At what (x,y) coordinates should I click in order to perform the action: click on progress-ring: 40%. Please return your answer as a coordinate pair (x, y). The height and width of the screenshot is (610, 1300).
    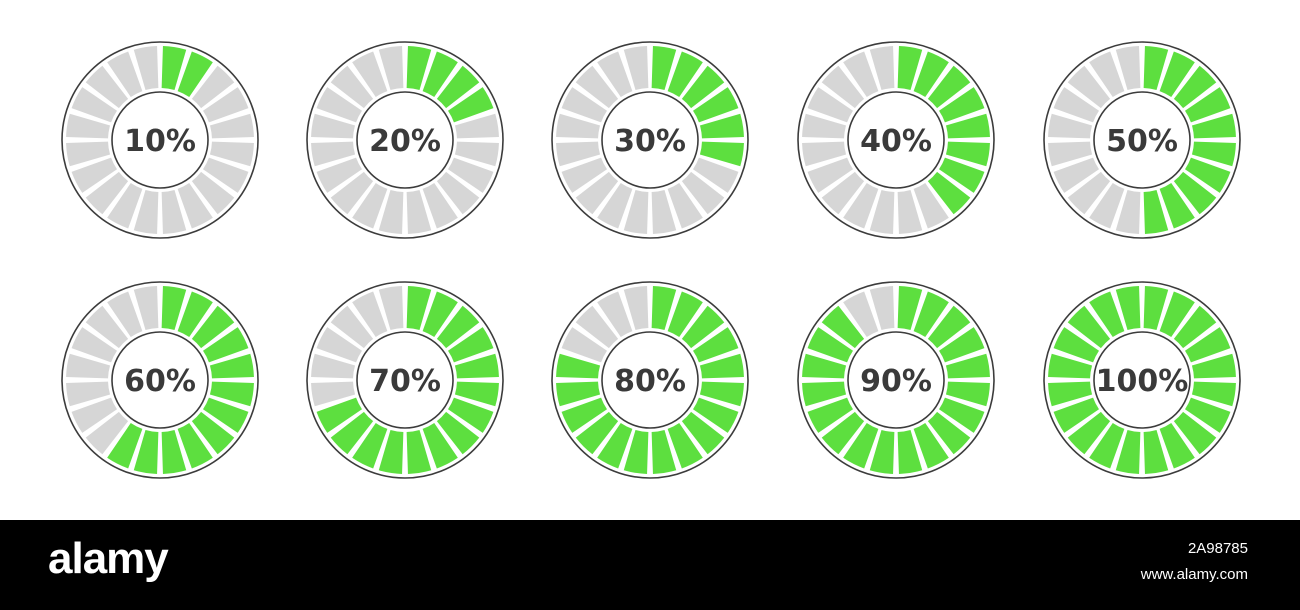
    Looking at the image, I should click on (896, 140).